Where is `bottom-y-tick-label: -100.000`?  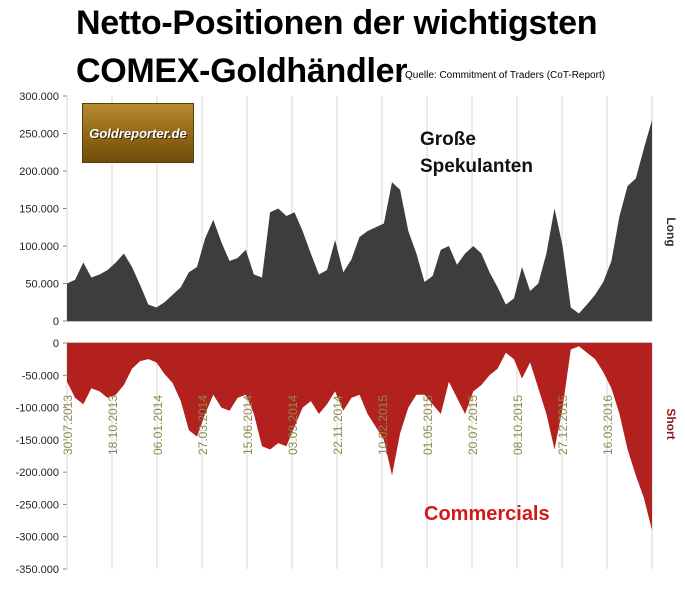
bottom-y-tick-label: -100.000 is located at coordinates (37, 409).